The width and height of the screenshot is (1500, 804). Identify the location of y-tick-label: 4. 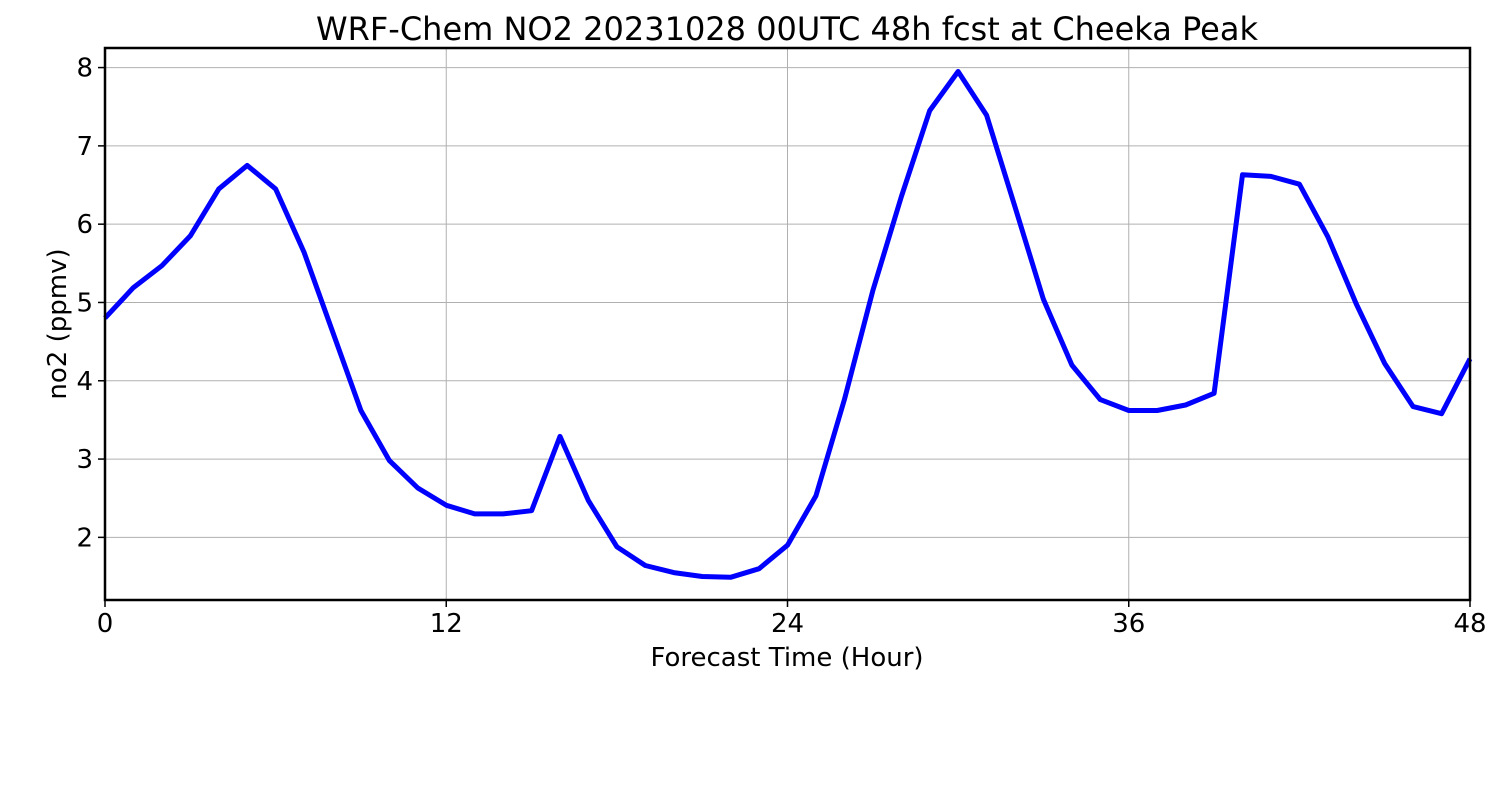
(84, 382).